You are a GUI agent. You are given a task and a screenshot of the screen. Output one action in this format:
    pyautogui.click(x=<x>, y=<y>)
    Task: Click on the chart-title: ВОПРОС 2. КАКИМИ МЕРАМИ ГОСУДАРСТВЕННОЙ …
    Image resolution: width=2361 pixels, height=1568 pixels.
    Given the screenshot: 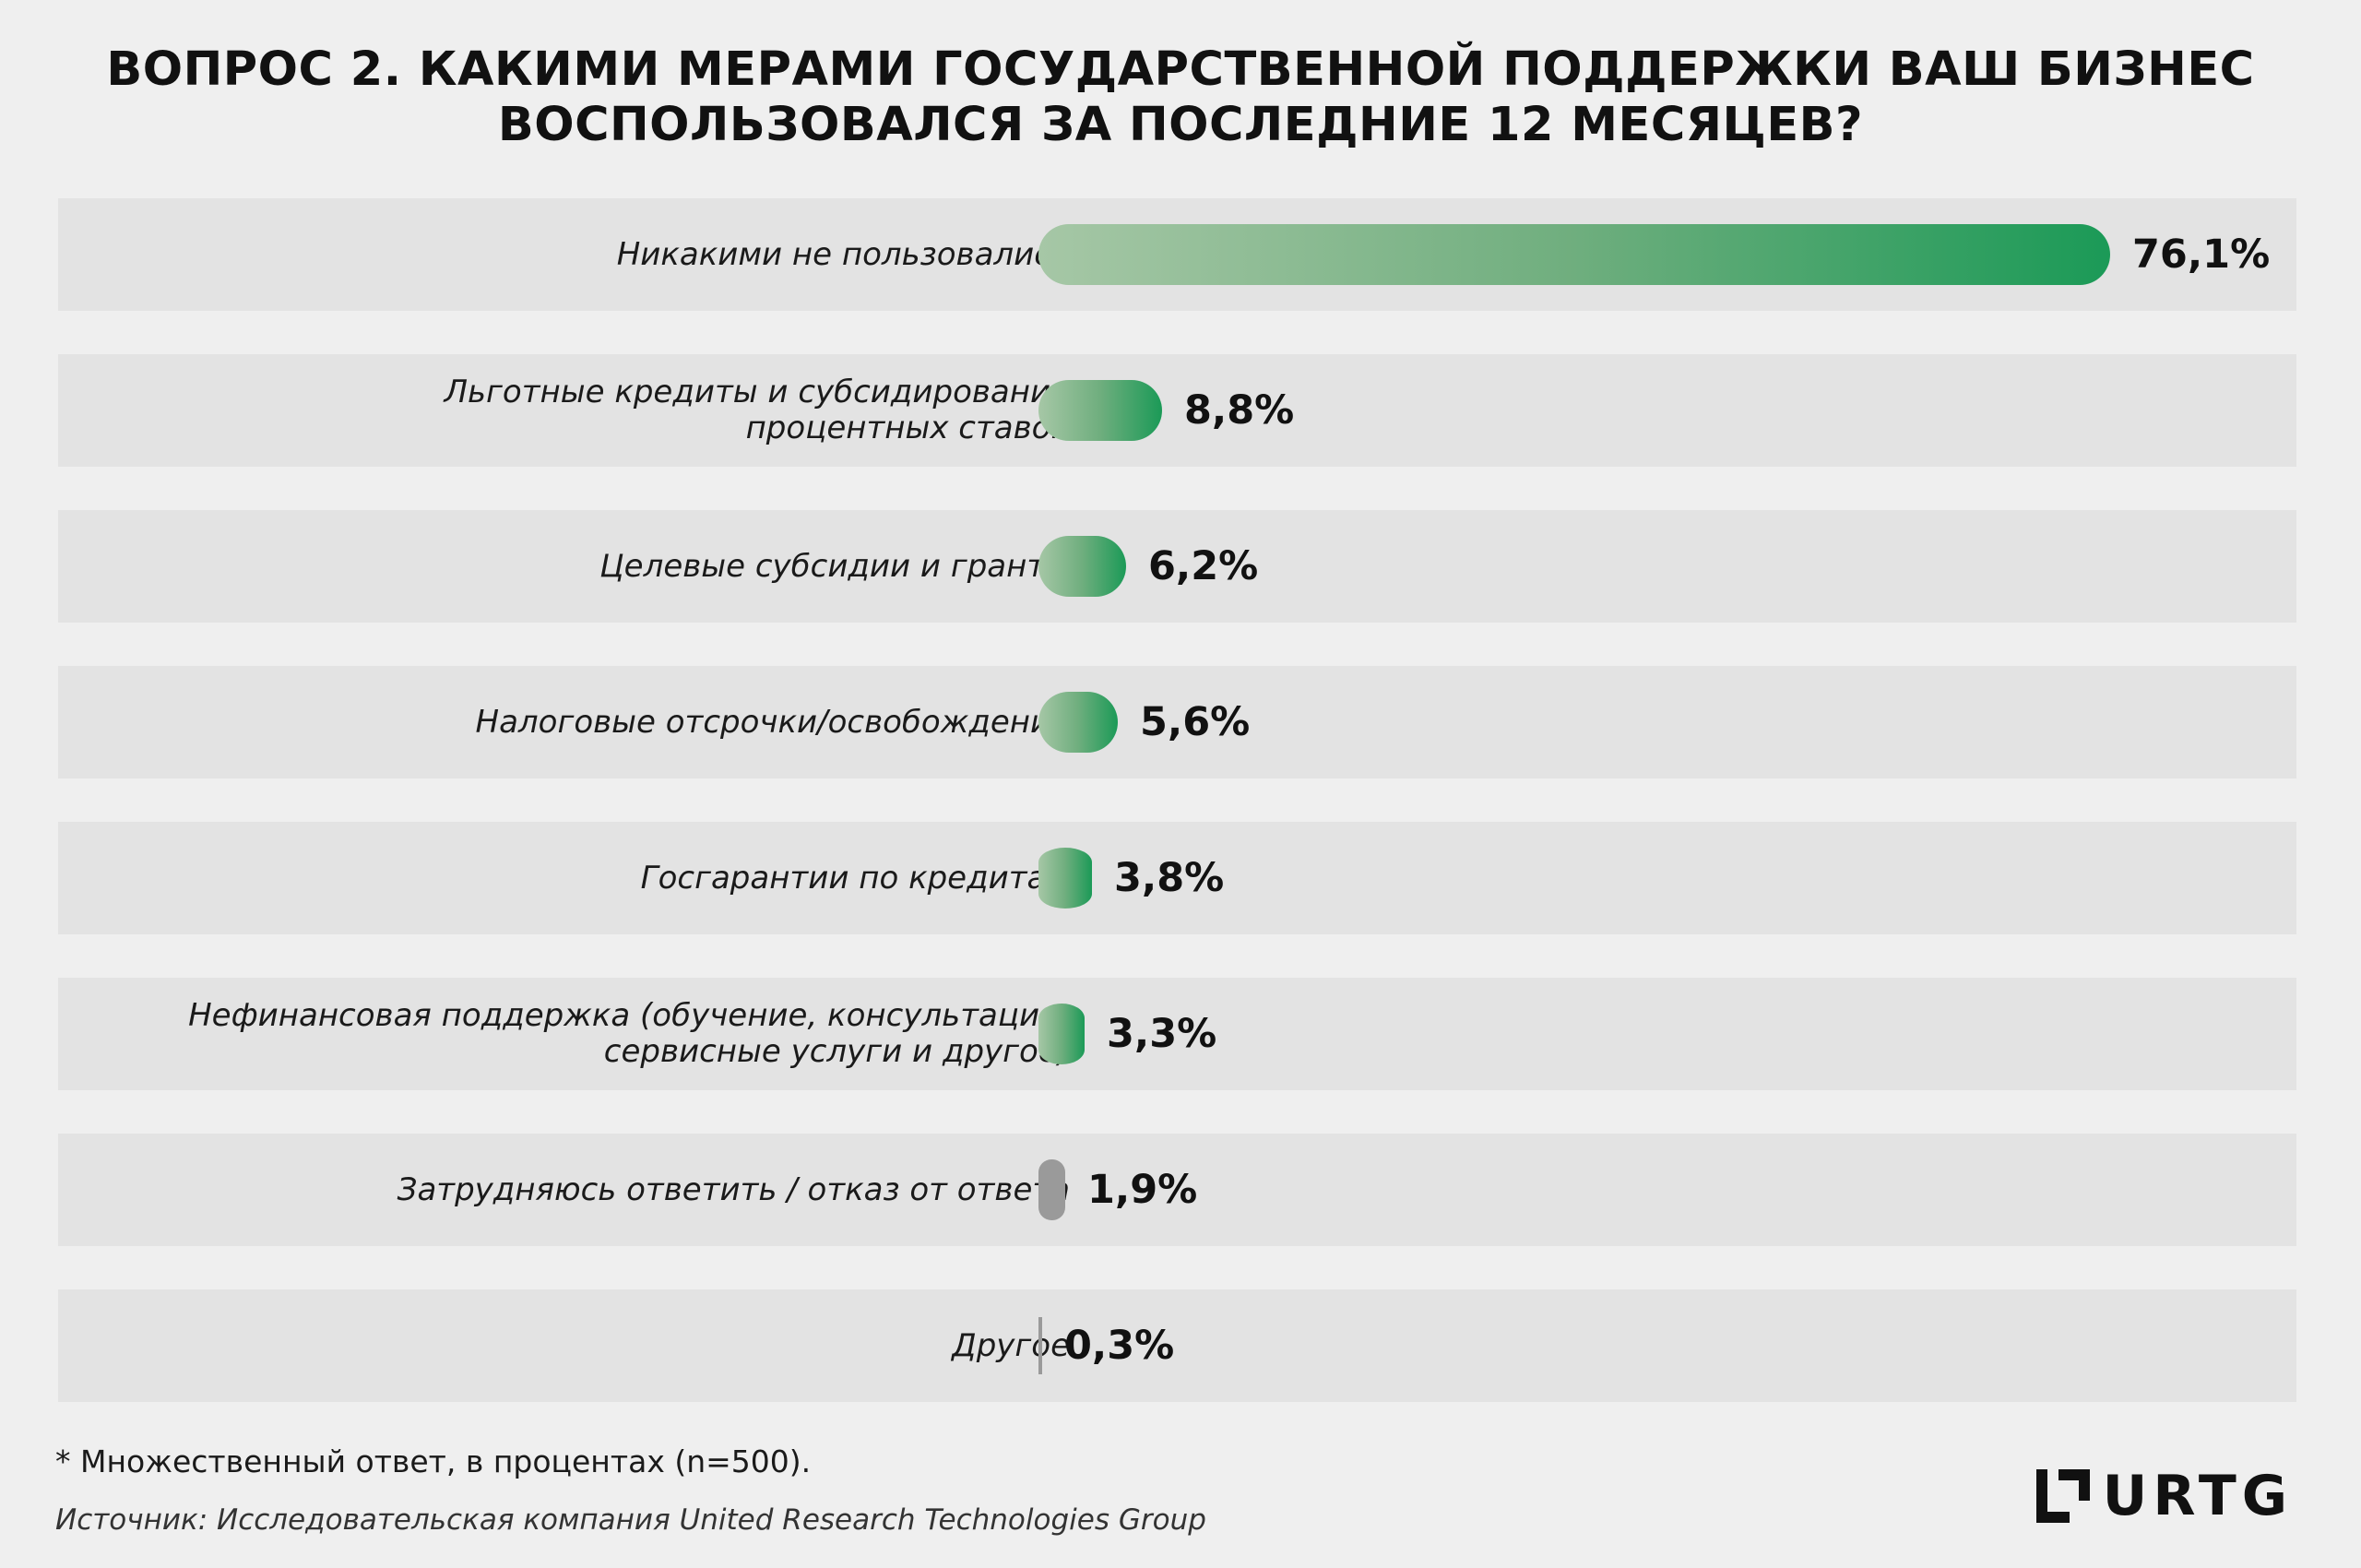 What is the action you would take?
    pyautogui.click(x=1180, y=97)
    